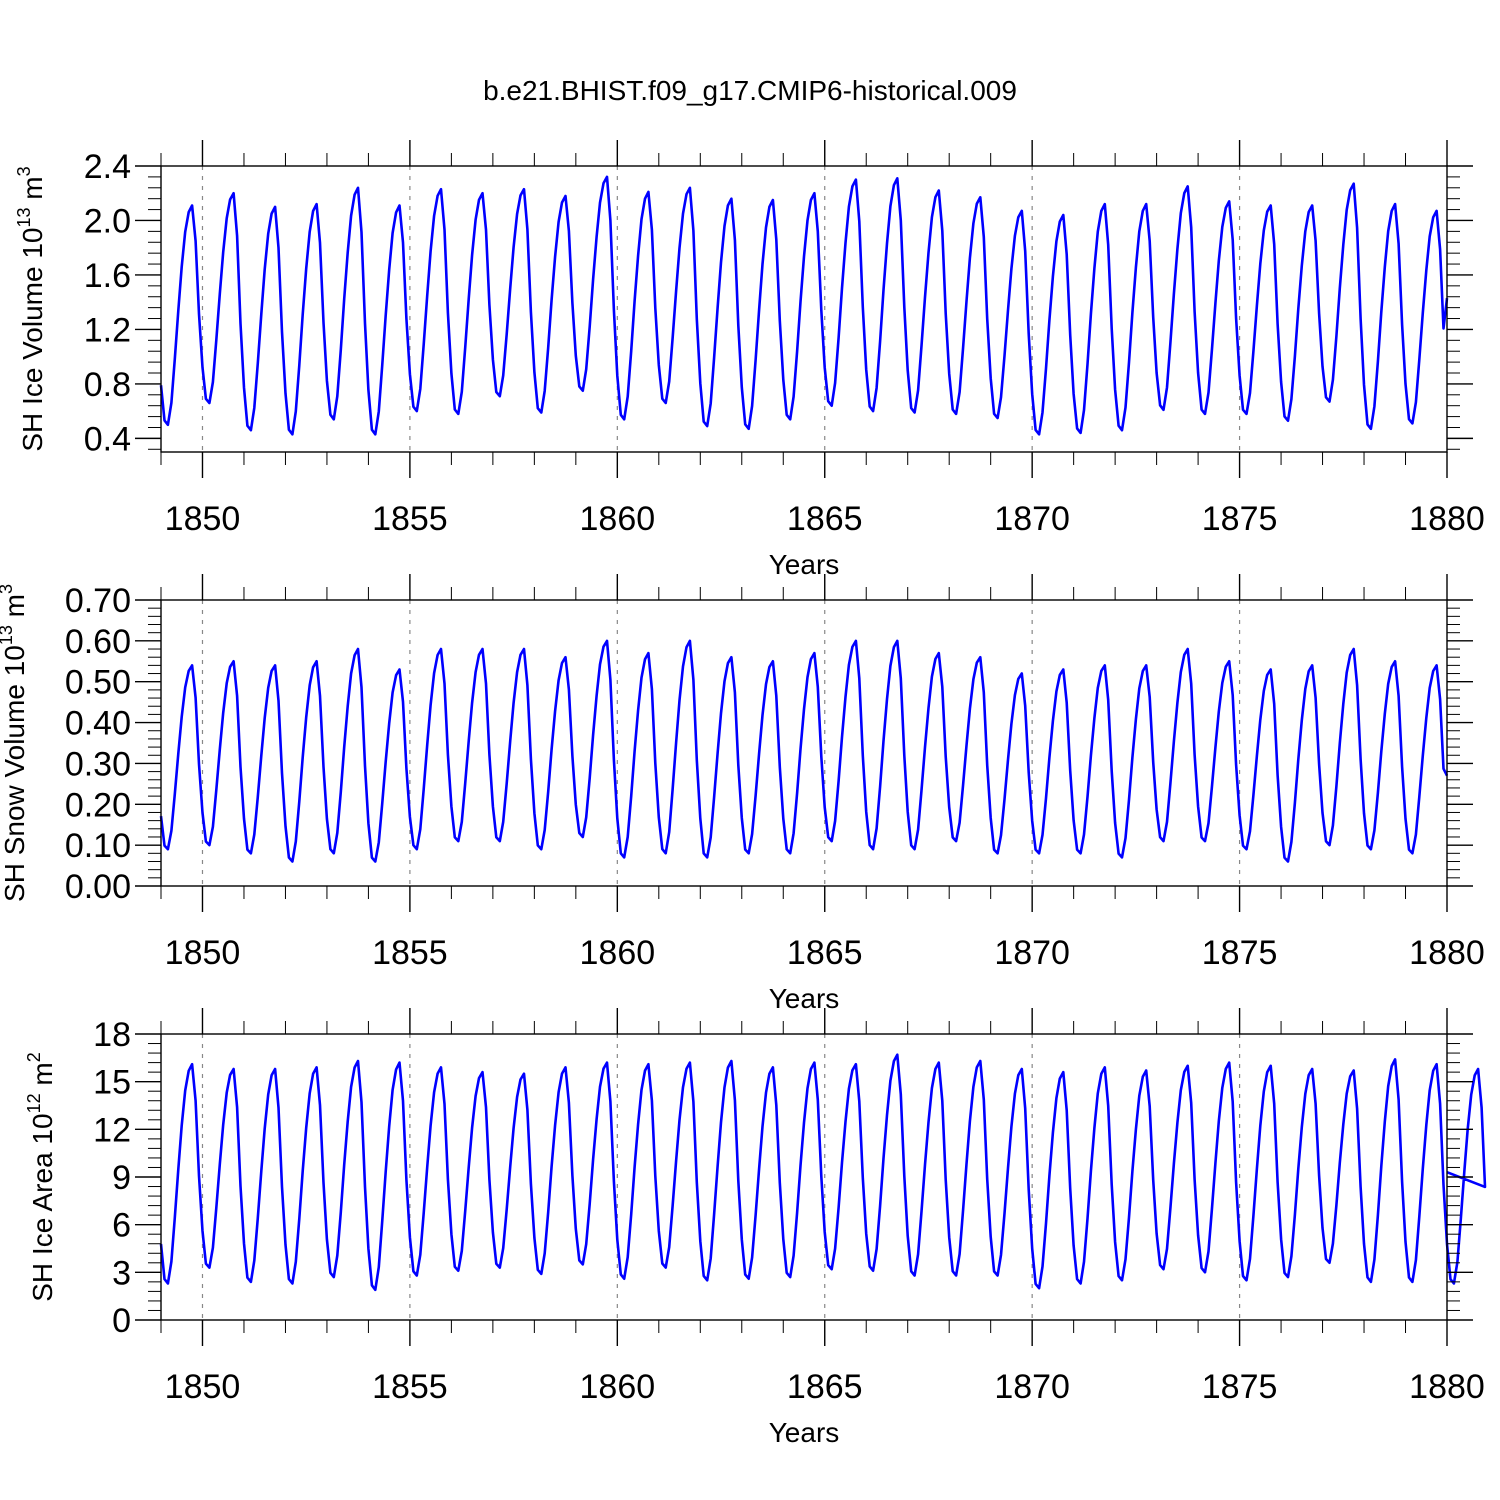 The image size is (1500, 1500). I want to click on y-tick-label: 0.40, so click(98, 724).